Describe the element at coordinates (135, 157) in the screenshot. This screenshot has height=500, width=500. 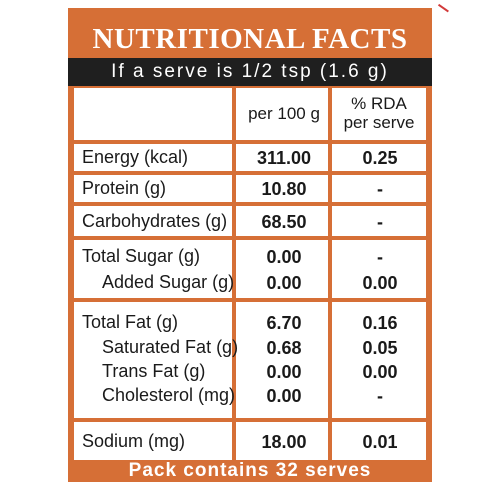
I see `nutrient-label: Energy (kcal)` at that location.